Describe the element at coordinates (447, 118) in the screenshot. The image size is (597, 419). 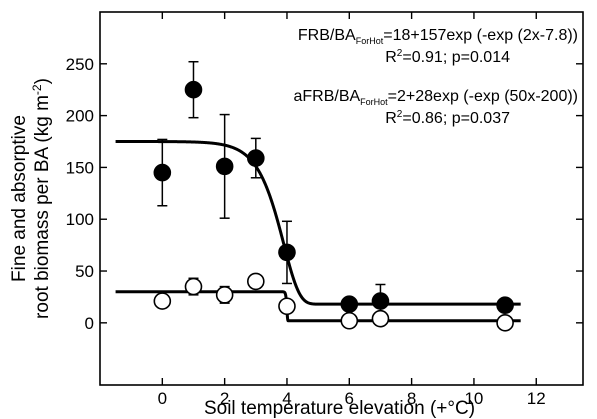
I see `stat-series-1: R2=0.86; p=0.037` at that location.